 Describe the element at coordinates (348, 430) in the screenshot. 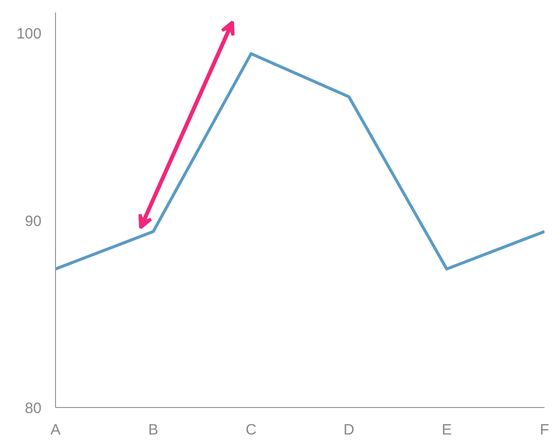

I see `x-tick-label: D` at that location.